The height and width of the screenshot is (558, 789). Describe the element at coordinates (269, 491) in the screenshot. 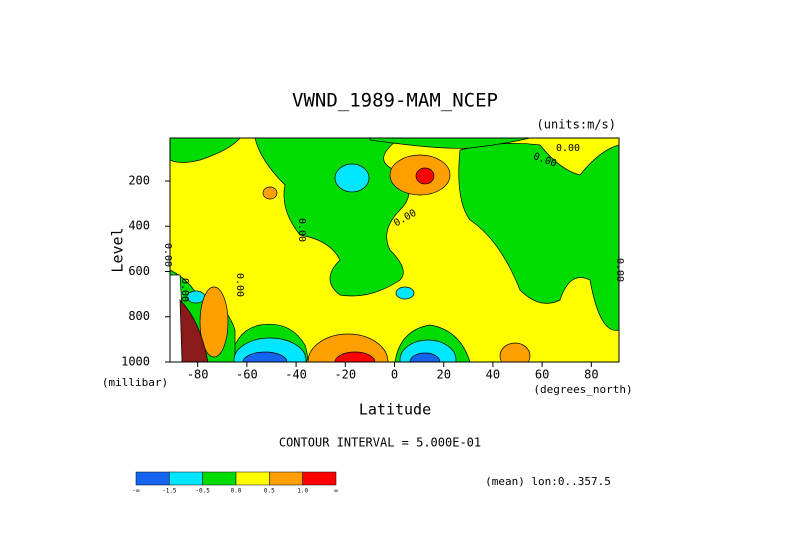

I see `colorbar-label: 0.5` at that location.